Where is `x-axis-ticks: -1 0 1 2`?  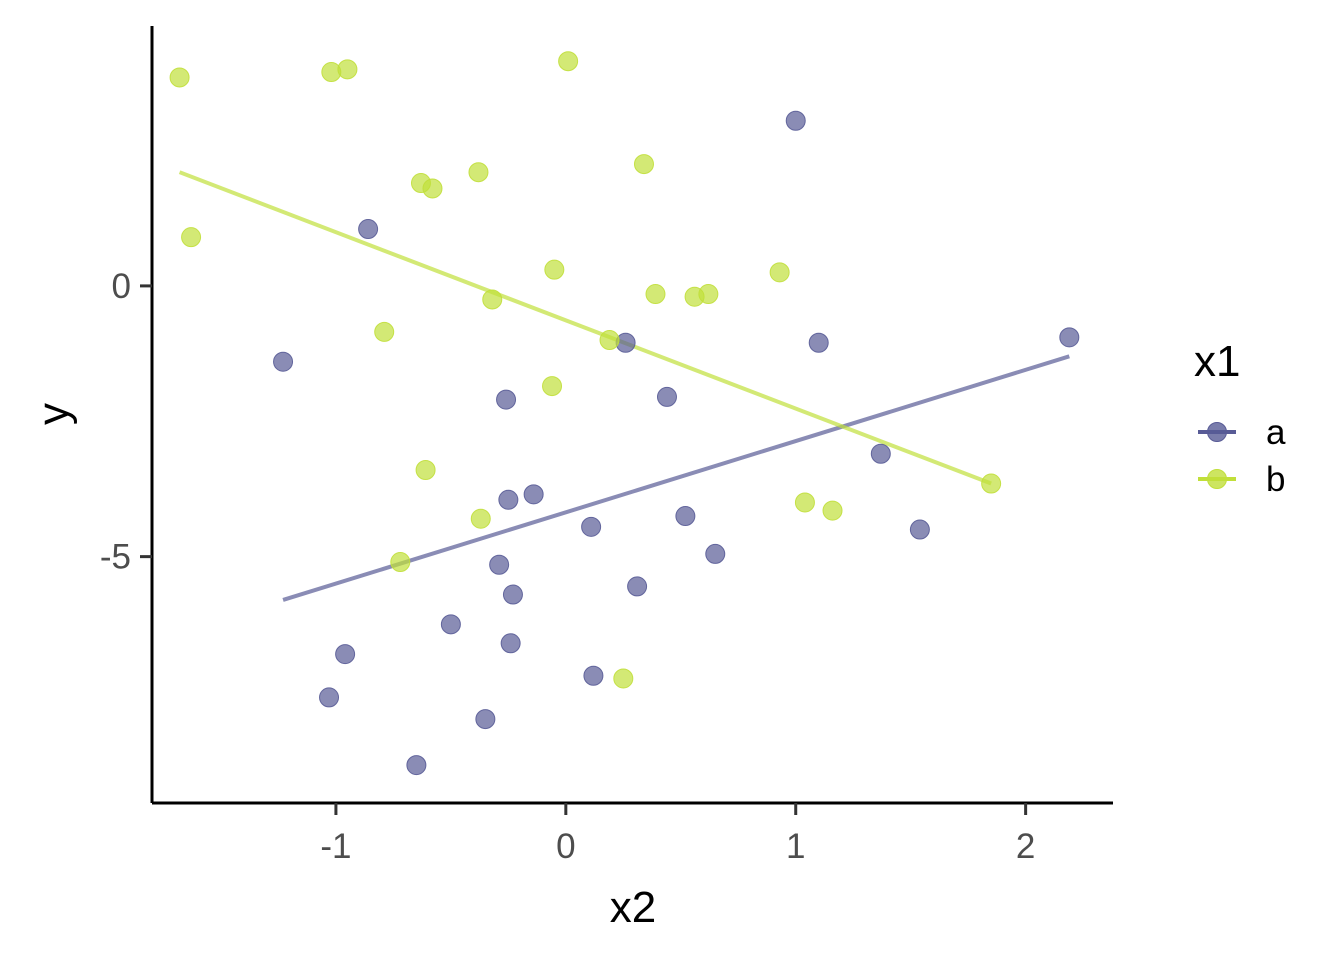
x-axis-ticks: -1 0 1 2 is located at coordinates (677, 834).